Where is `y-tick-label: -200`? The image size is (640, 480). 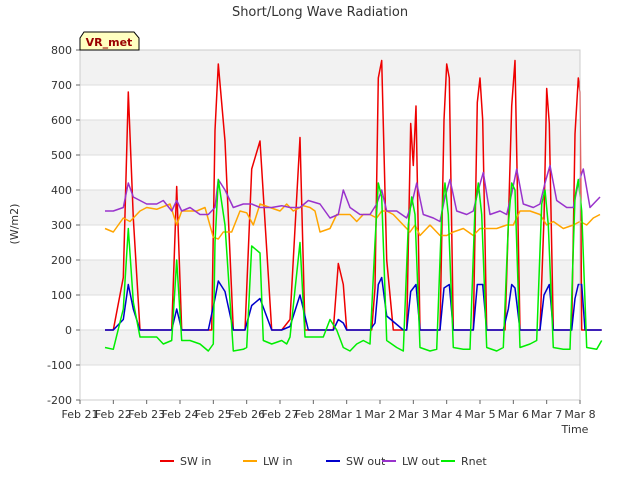 y-tick-label: -200 is located at coordinates (59, 400).